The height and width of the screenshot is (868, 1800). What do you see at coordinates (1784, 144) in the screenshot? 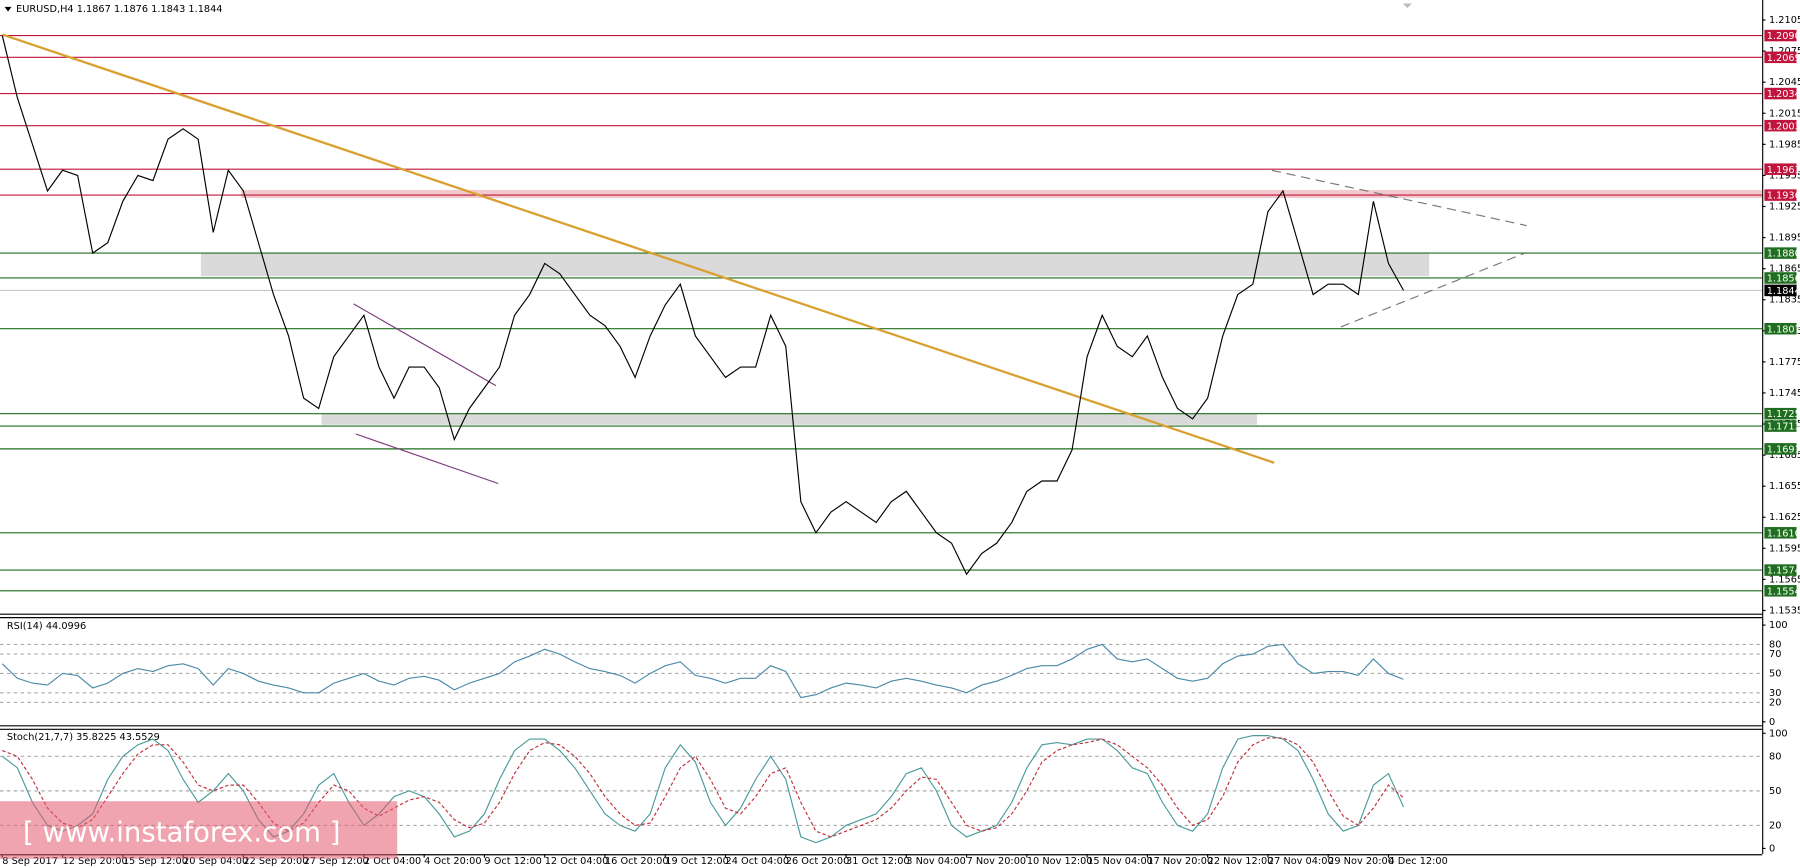
I see `y-tick-label: 1.1985` at bounding box center [1784, 144].